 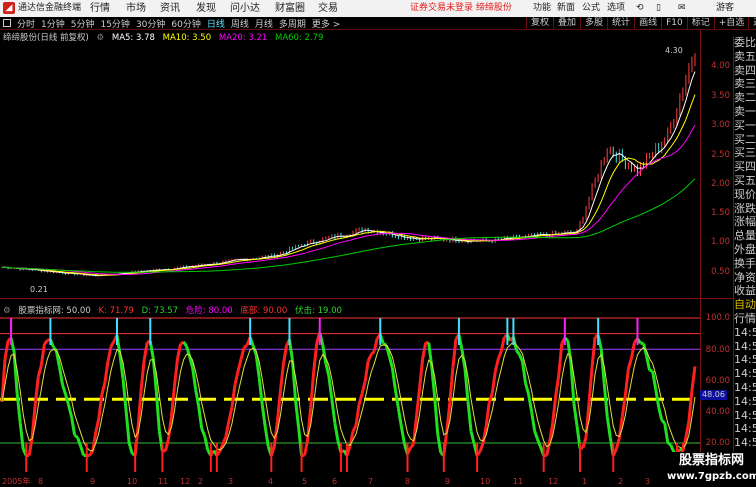 What do you see at coordinates (674, 50) in the screenshot?
I see `price-high-label: 4.30` at bounding box center [674, 50].